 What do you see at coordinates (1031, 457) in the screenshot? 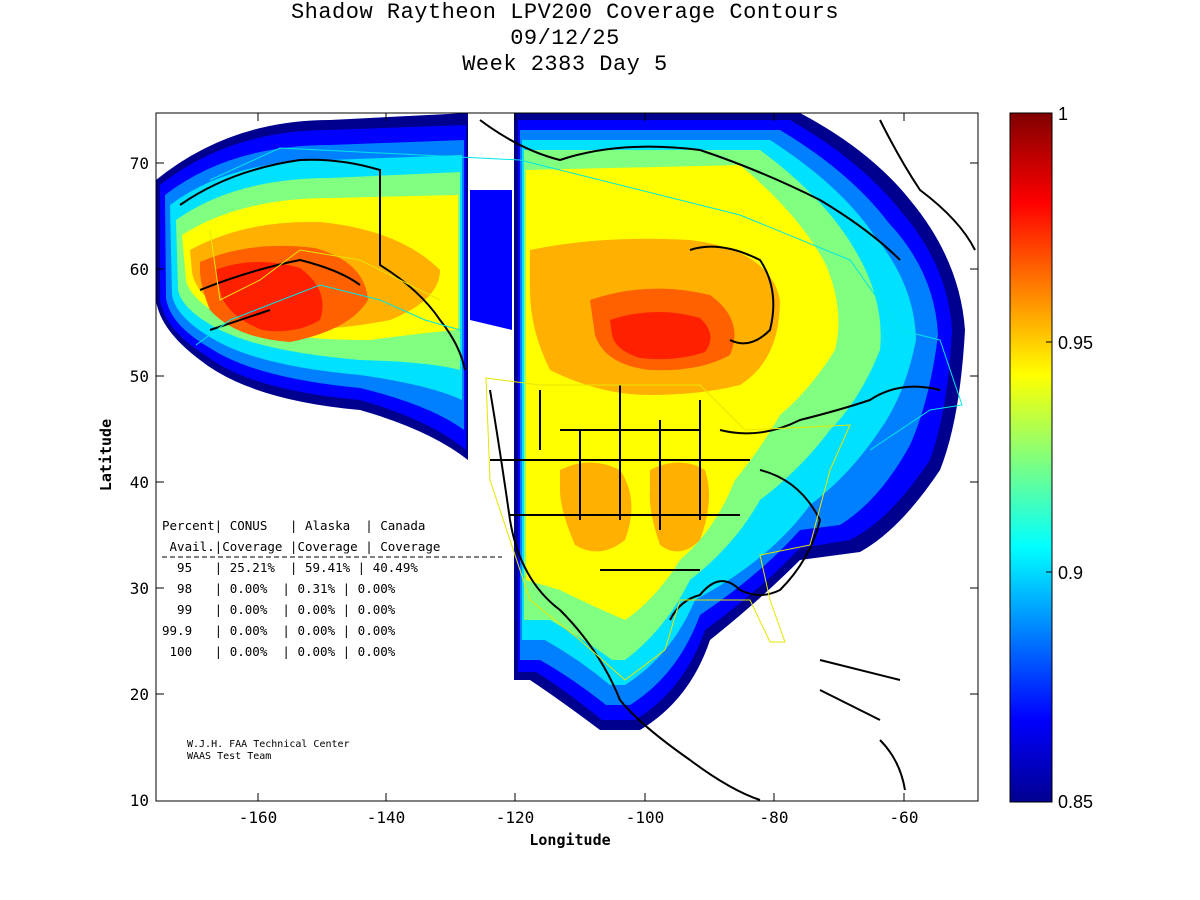
I see `colorbar` at bounding box center [1031, 457].